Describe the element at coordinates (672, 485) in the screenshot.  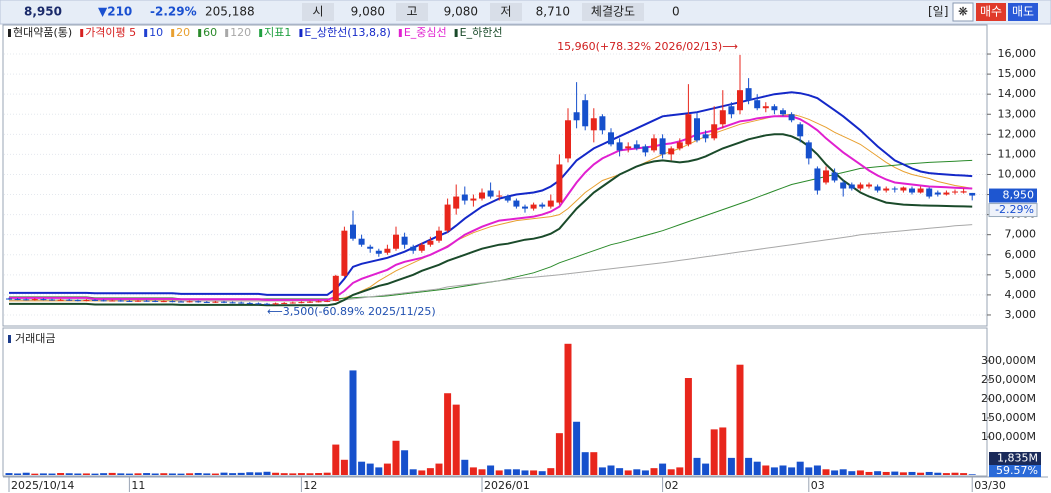
I see `x-tick-label: 02` at that location.